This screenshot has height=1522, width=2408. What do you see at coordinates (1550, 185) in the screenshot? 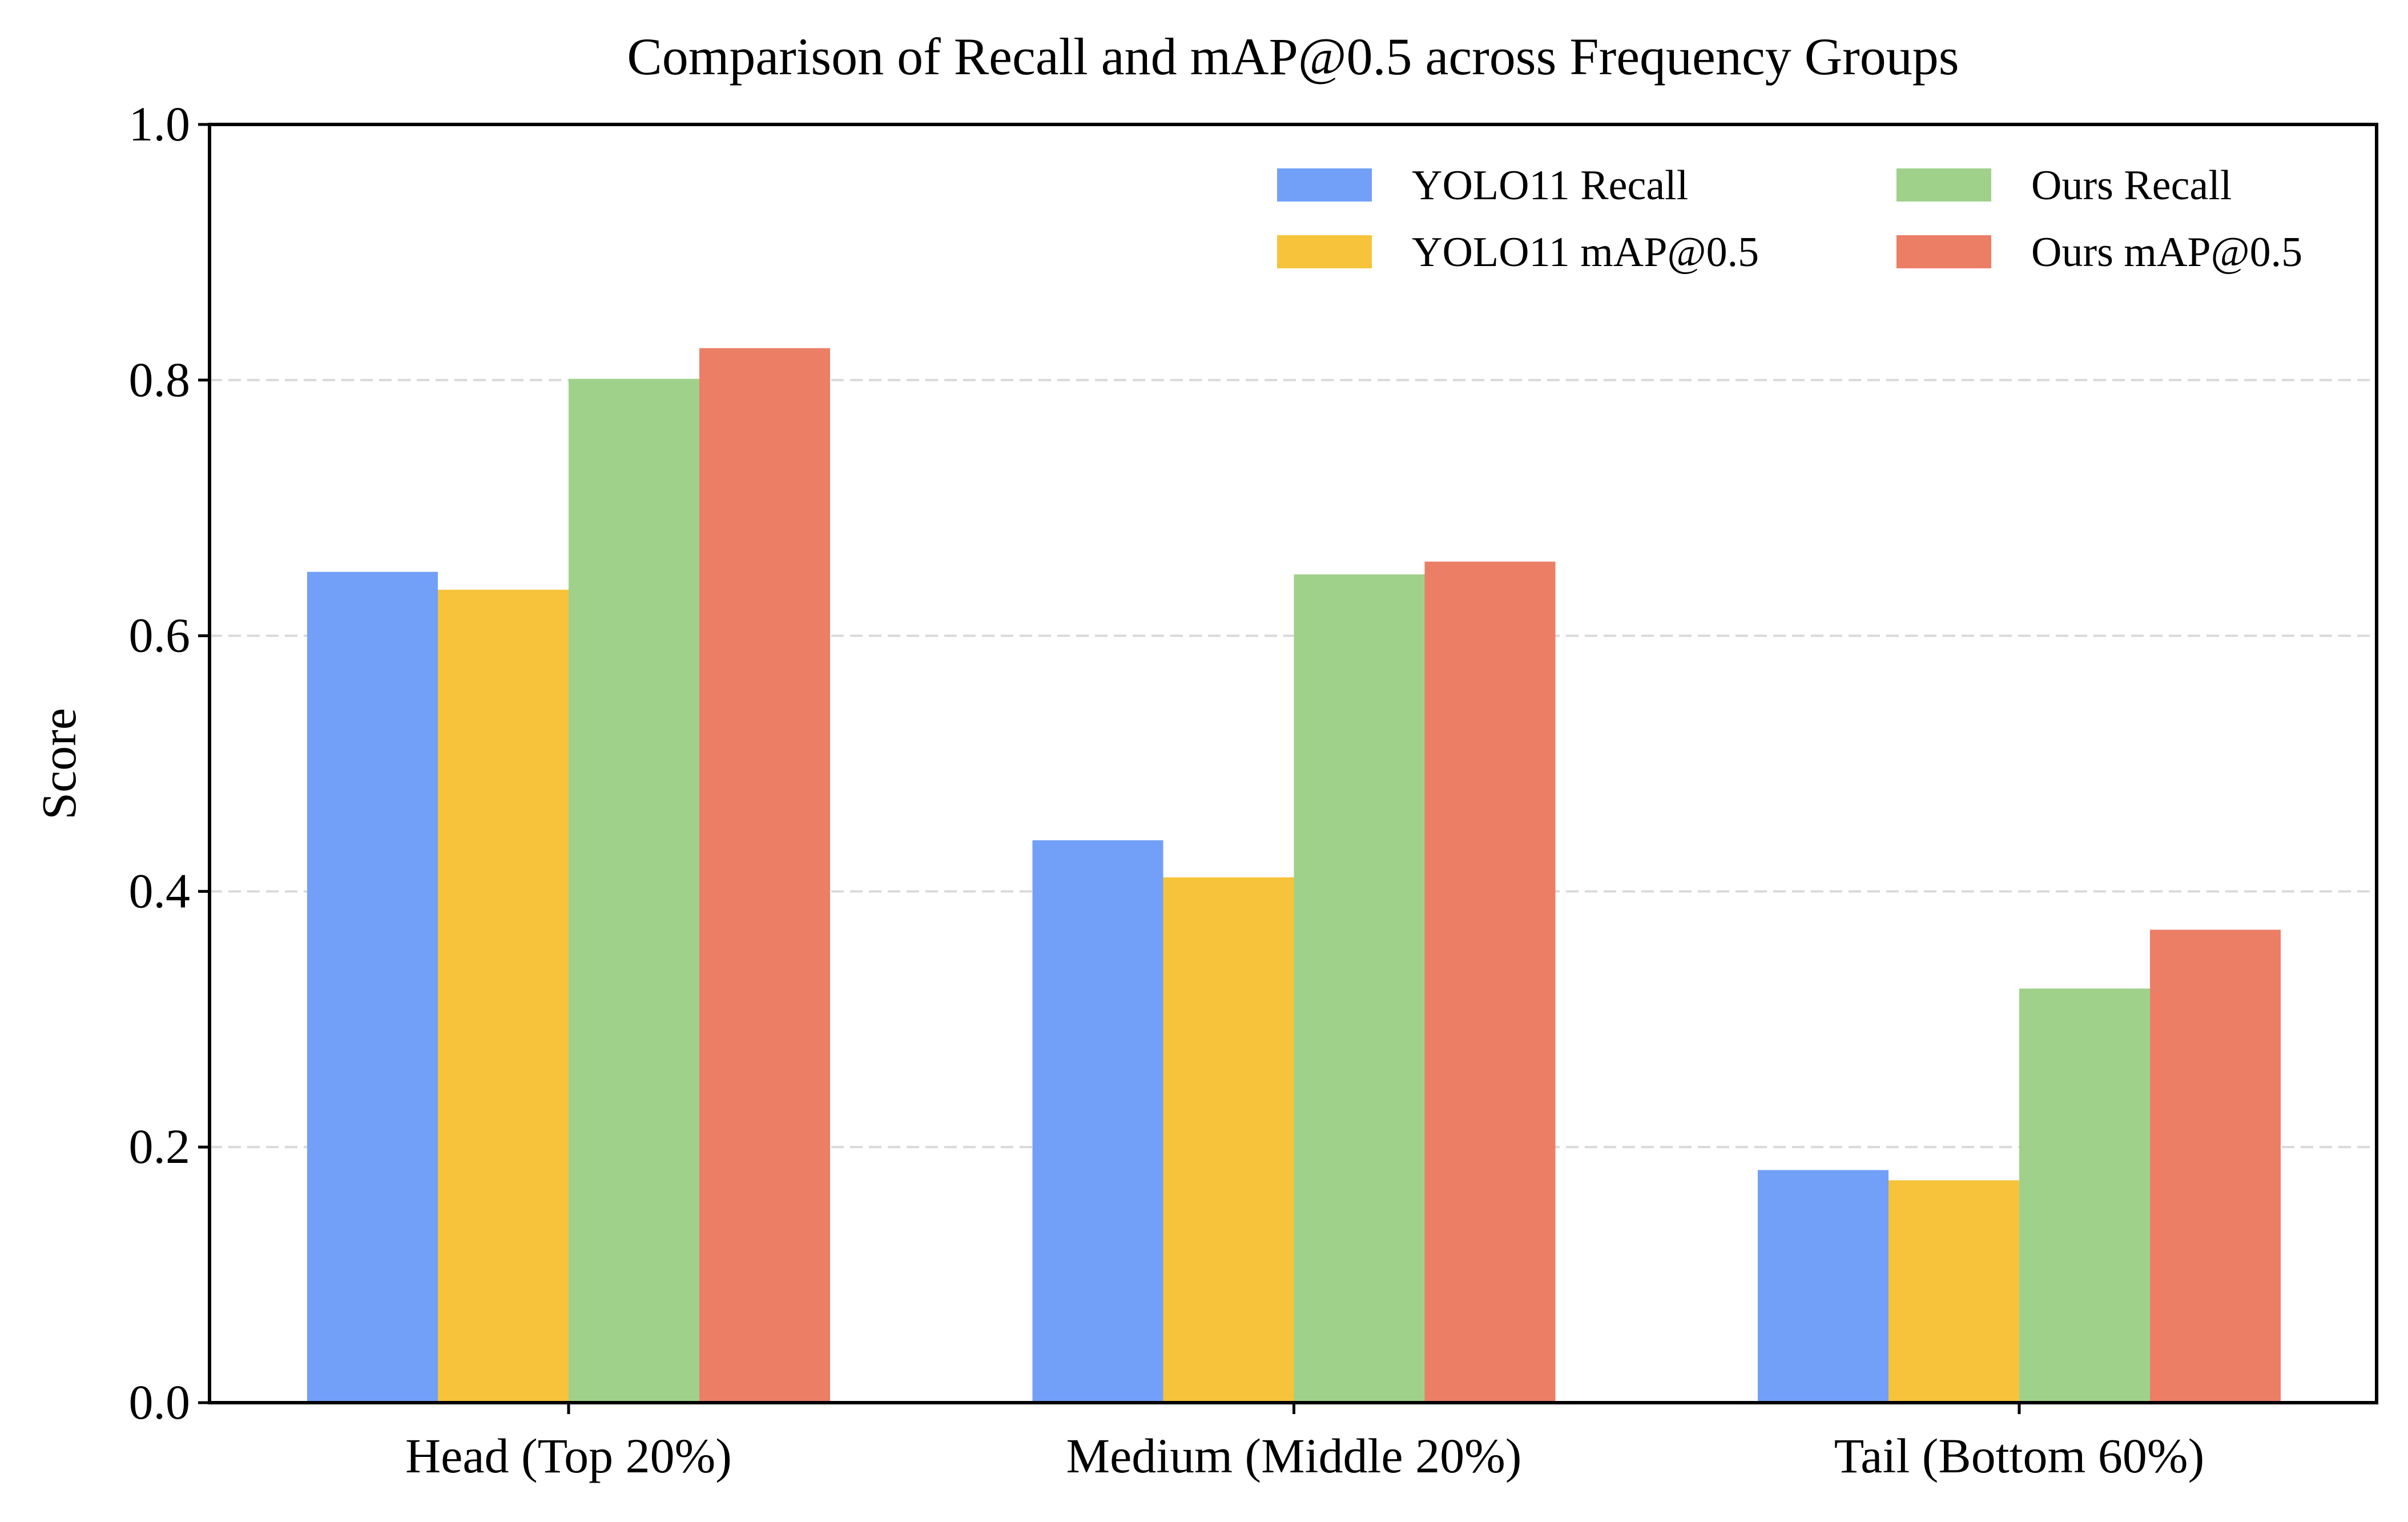
I see `legend-label: YOLO11 Recall` at bounding box center [1550, 185].